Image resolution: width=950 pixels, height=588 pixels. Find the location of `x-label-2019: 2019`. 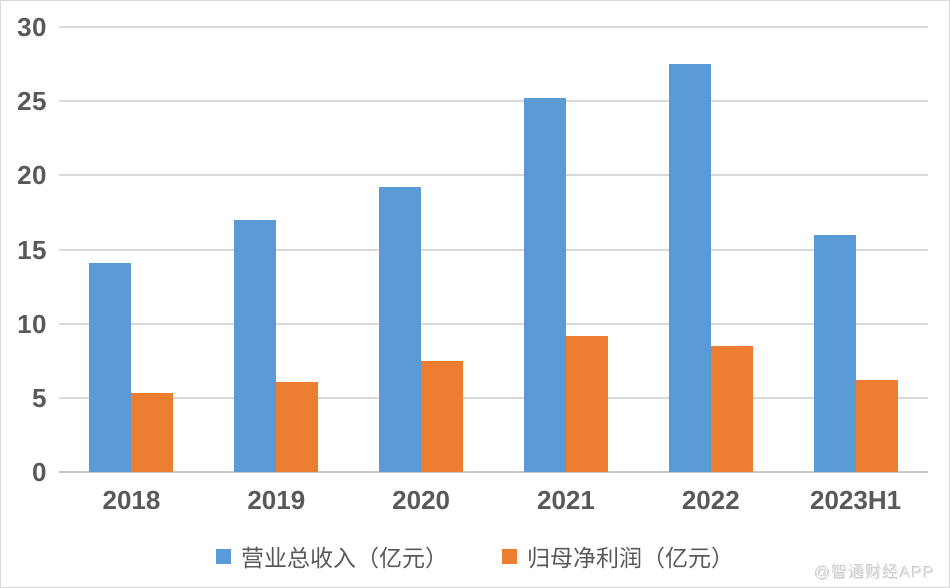

x-label-2019: 2019 is located at coordinates (276, 500).